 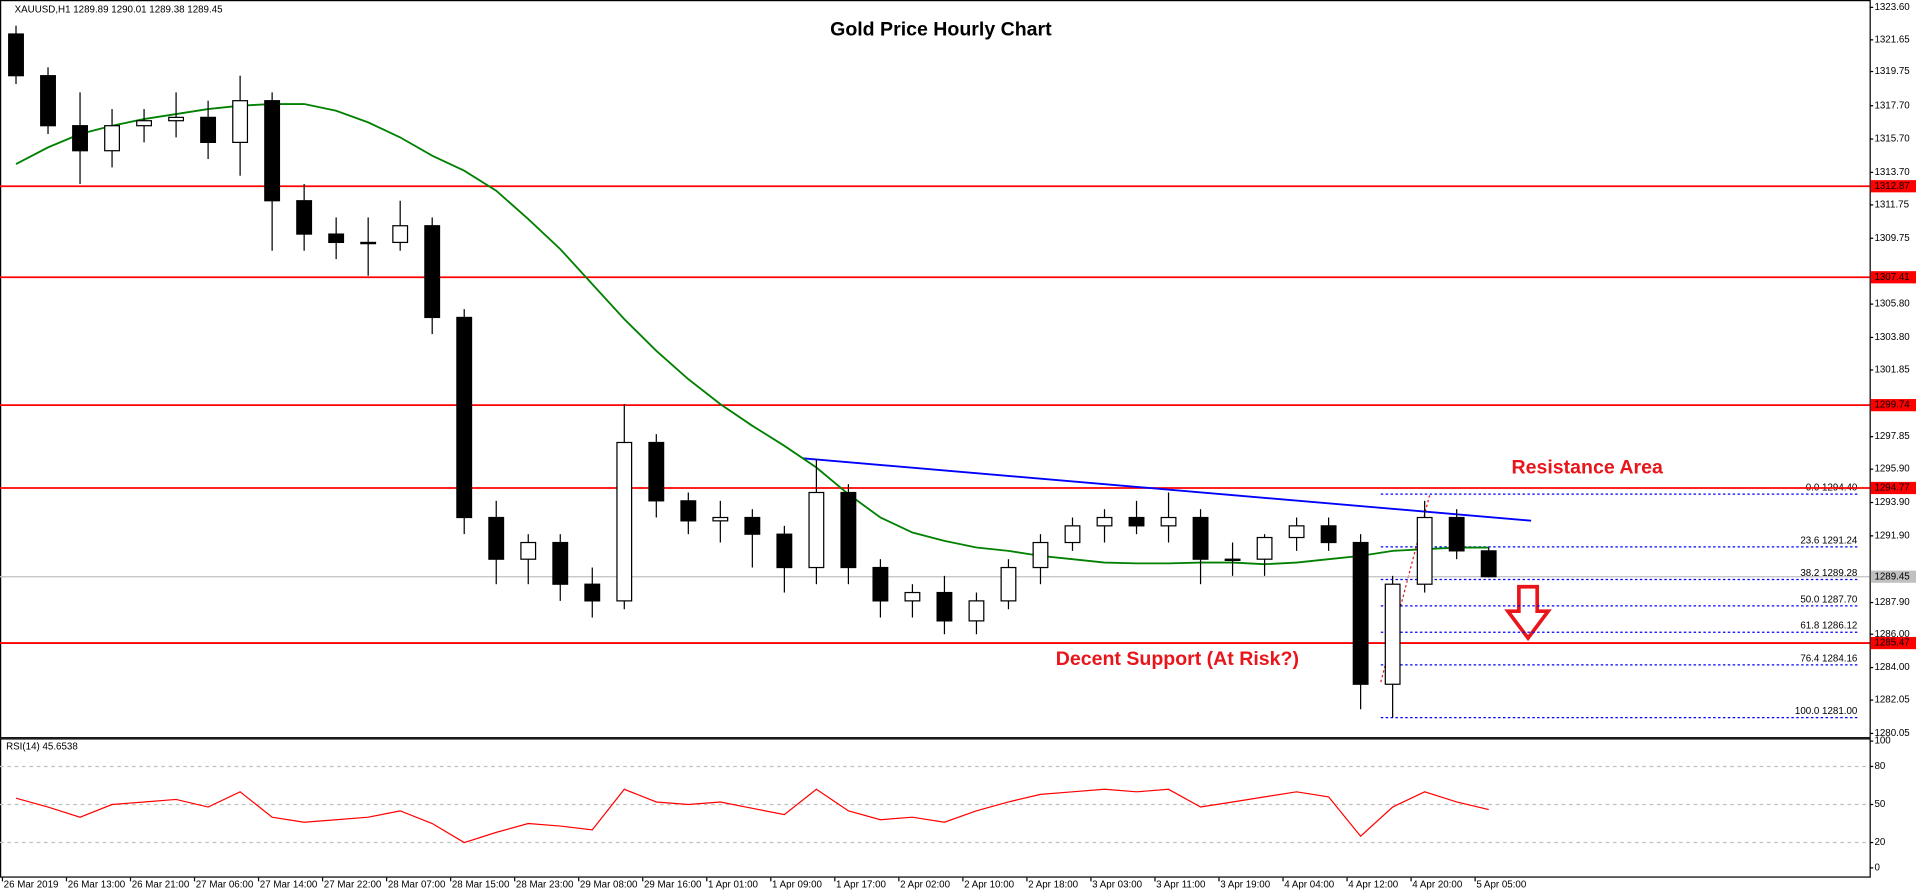 I want to click on trendline, so click(x=1167, y=489).